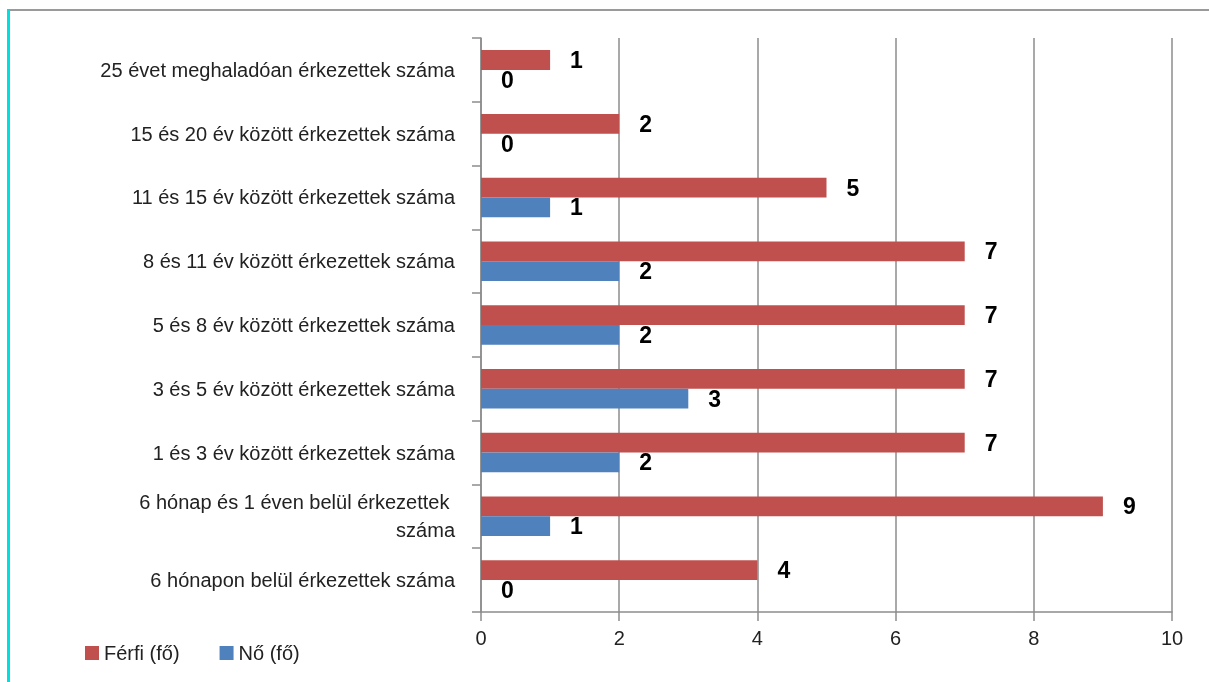 The height and width of the screenshot is (682, 1209). I want to click on x-tick-label: 0, so click(481, 638).